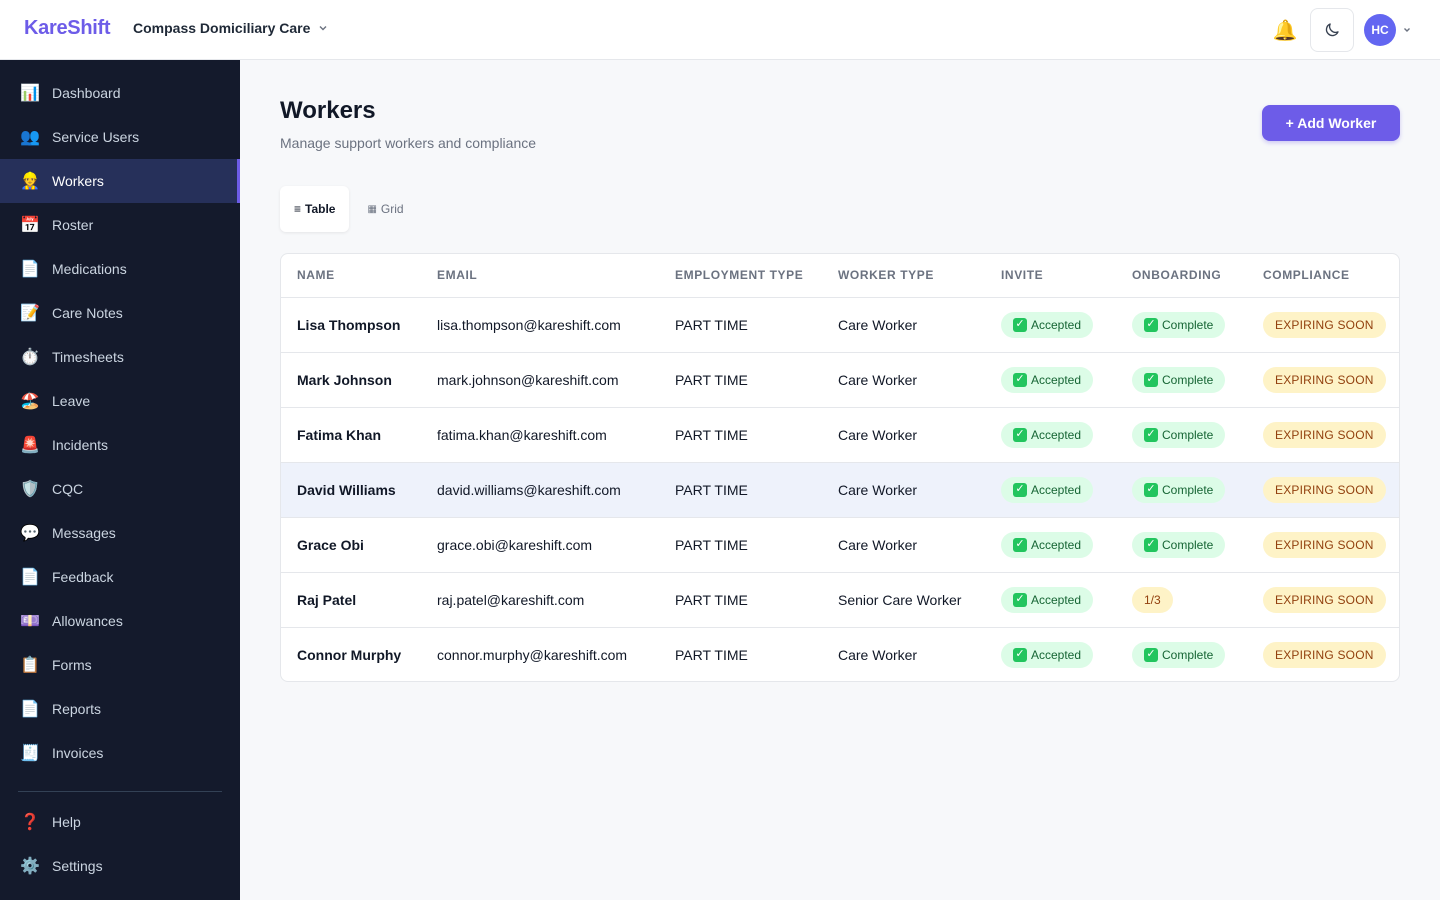 This screenshot has height=900, width=1440. Describe the element at coordinates (30, 93) in the screenshot. I see `dashboard-icon: 📊` at that location.